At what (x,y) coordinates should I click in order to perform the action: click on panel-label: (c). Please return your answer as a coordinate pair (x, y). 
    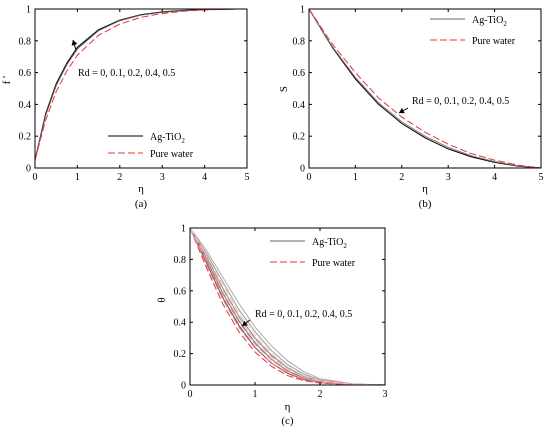
    Looking at the image, I should click on (287, 421).